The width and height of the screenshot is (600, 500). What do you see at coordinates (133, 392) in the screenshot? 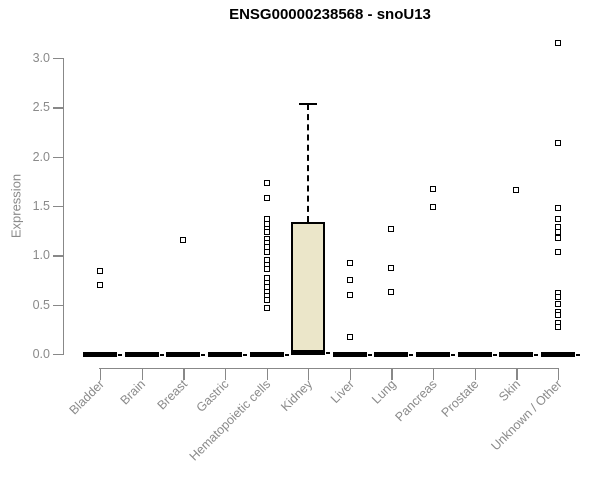
I see `x-tick-label: Brain` at bounding box center [133, 392].